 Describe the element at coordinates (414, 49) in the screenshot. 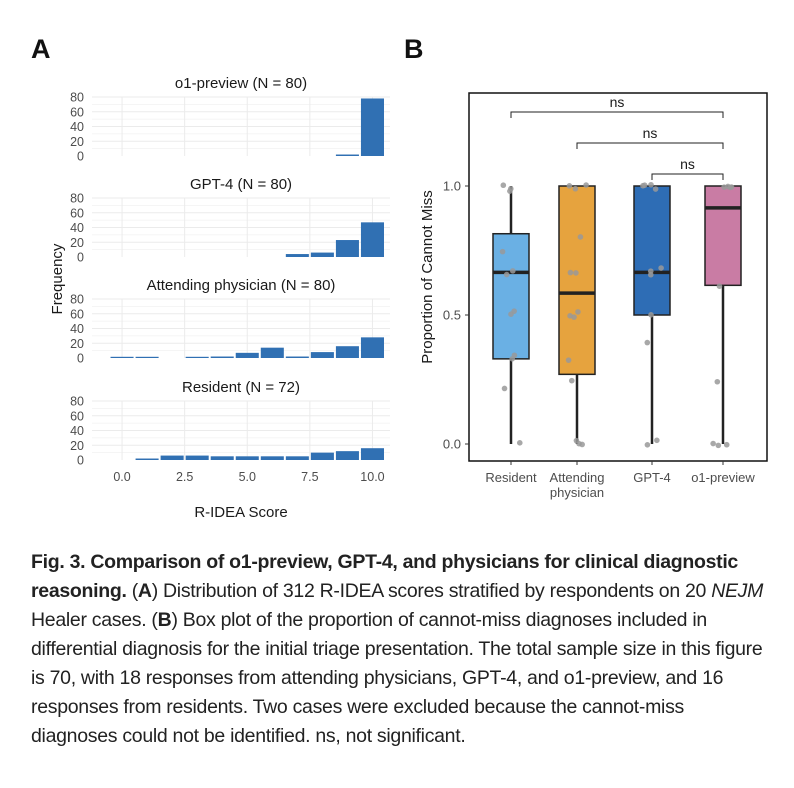

I see `panel-label-b: B` at that location.